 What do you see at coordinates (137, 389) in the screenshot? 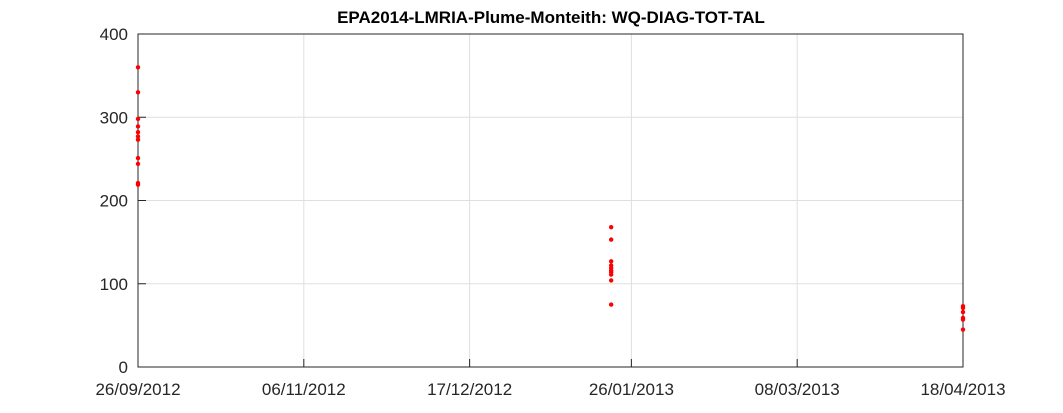
I see `x-tick-label: 26/09/2012` at bounding box center [137, 389].